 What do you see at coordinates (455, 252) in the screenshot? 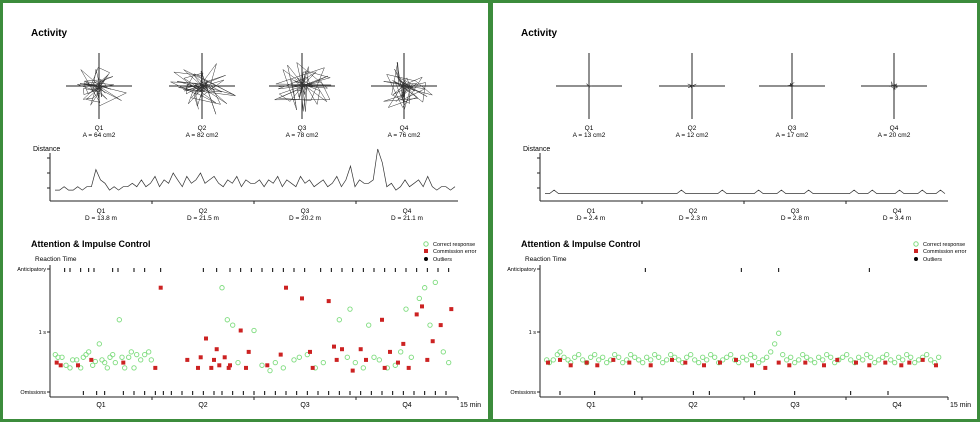
I see `legend-commission-label: Commission error` at bounding box center [455, 252].